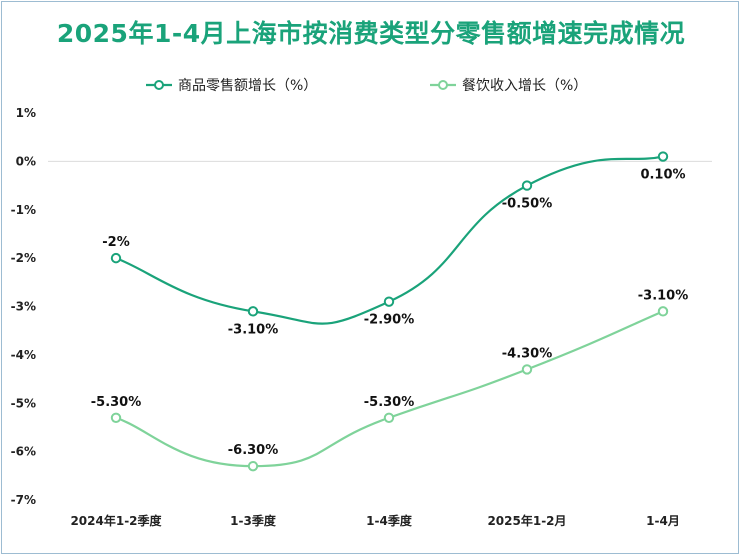 The image size is (742, 557). What do you see at coordinates (663, 521) in the screenshot?
I see `x-tick-label: 1-4月` at bounding box center [663, 521].